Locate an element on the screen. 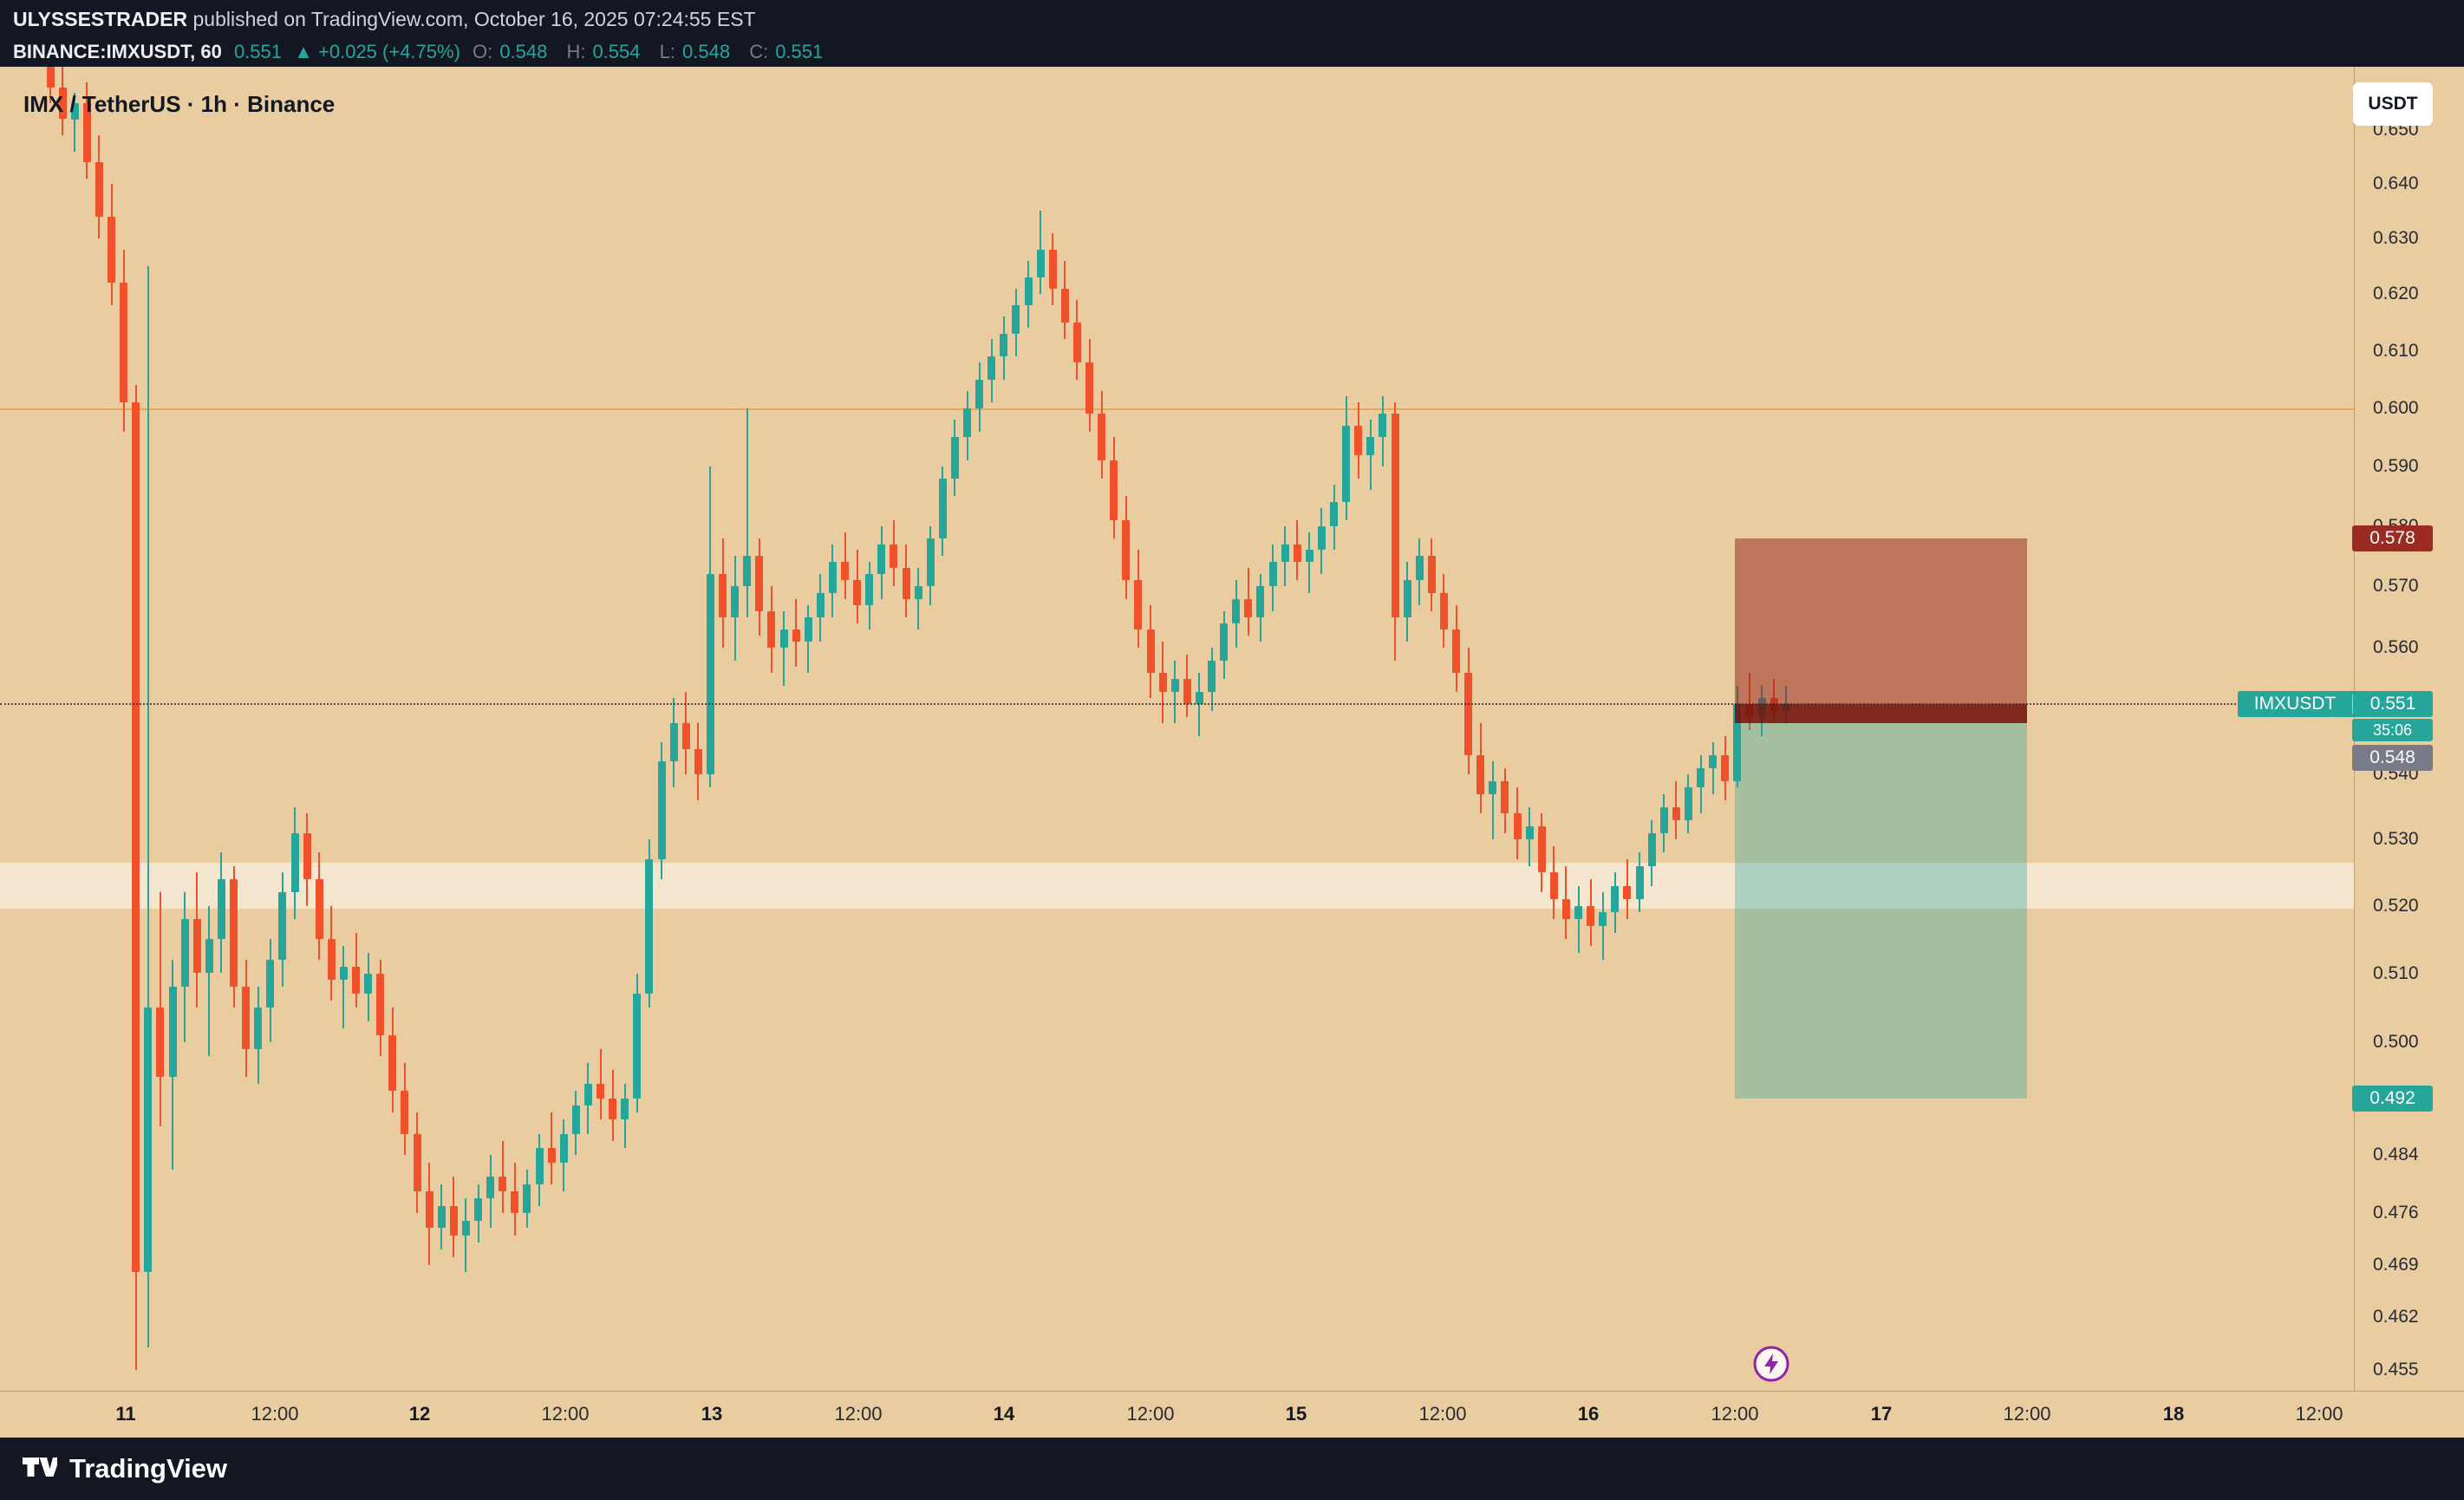  position-open-loss-zone is located at coordinates (1881, 714).